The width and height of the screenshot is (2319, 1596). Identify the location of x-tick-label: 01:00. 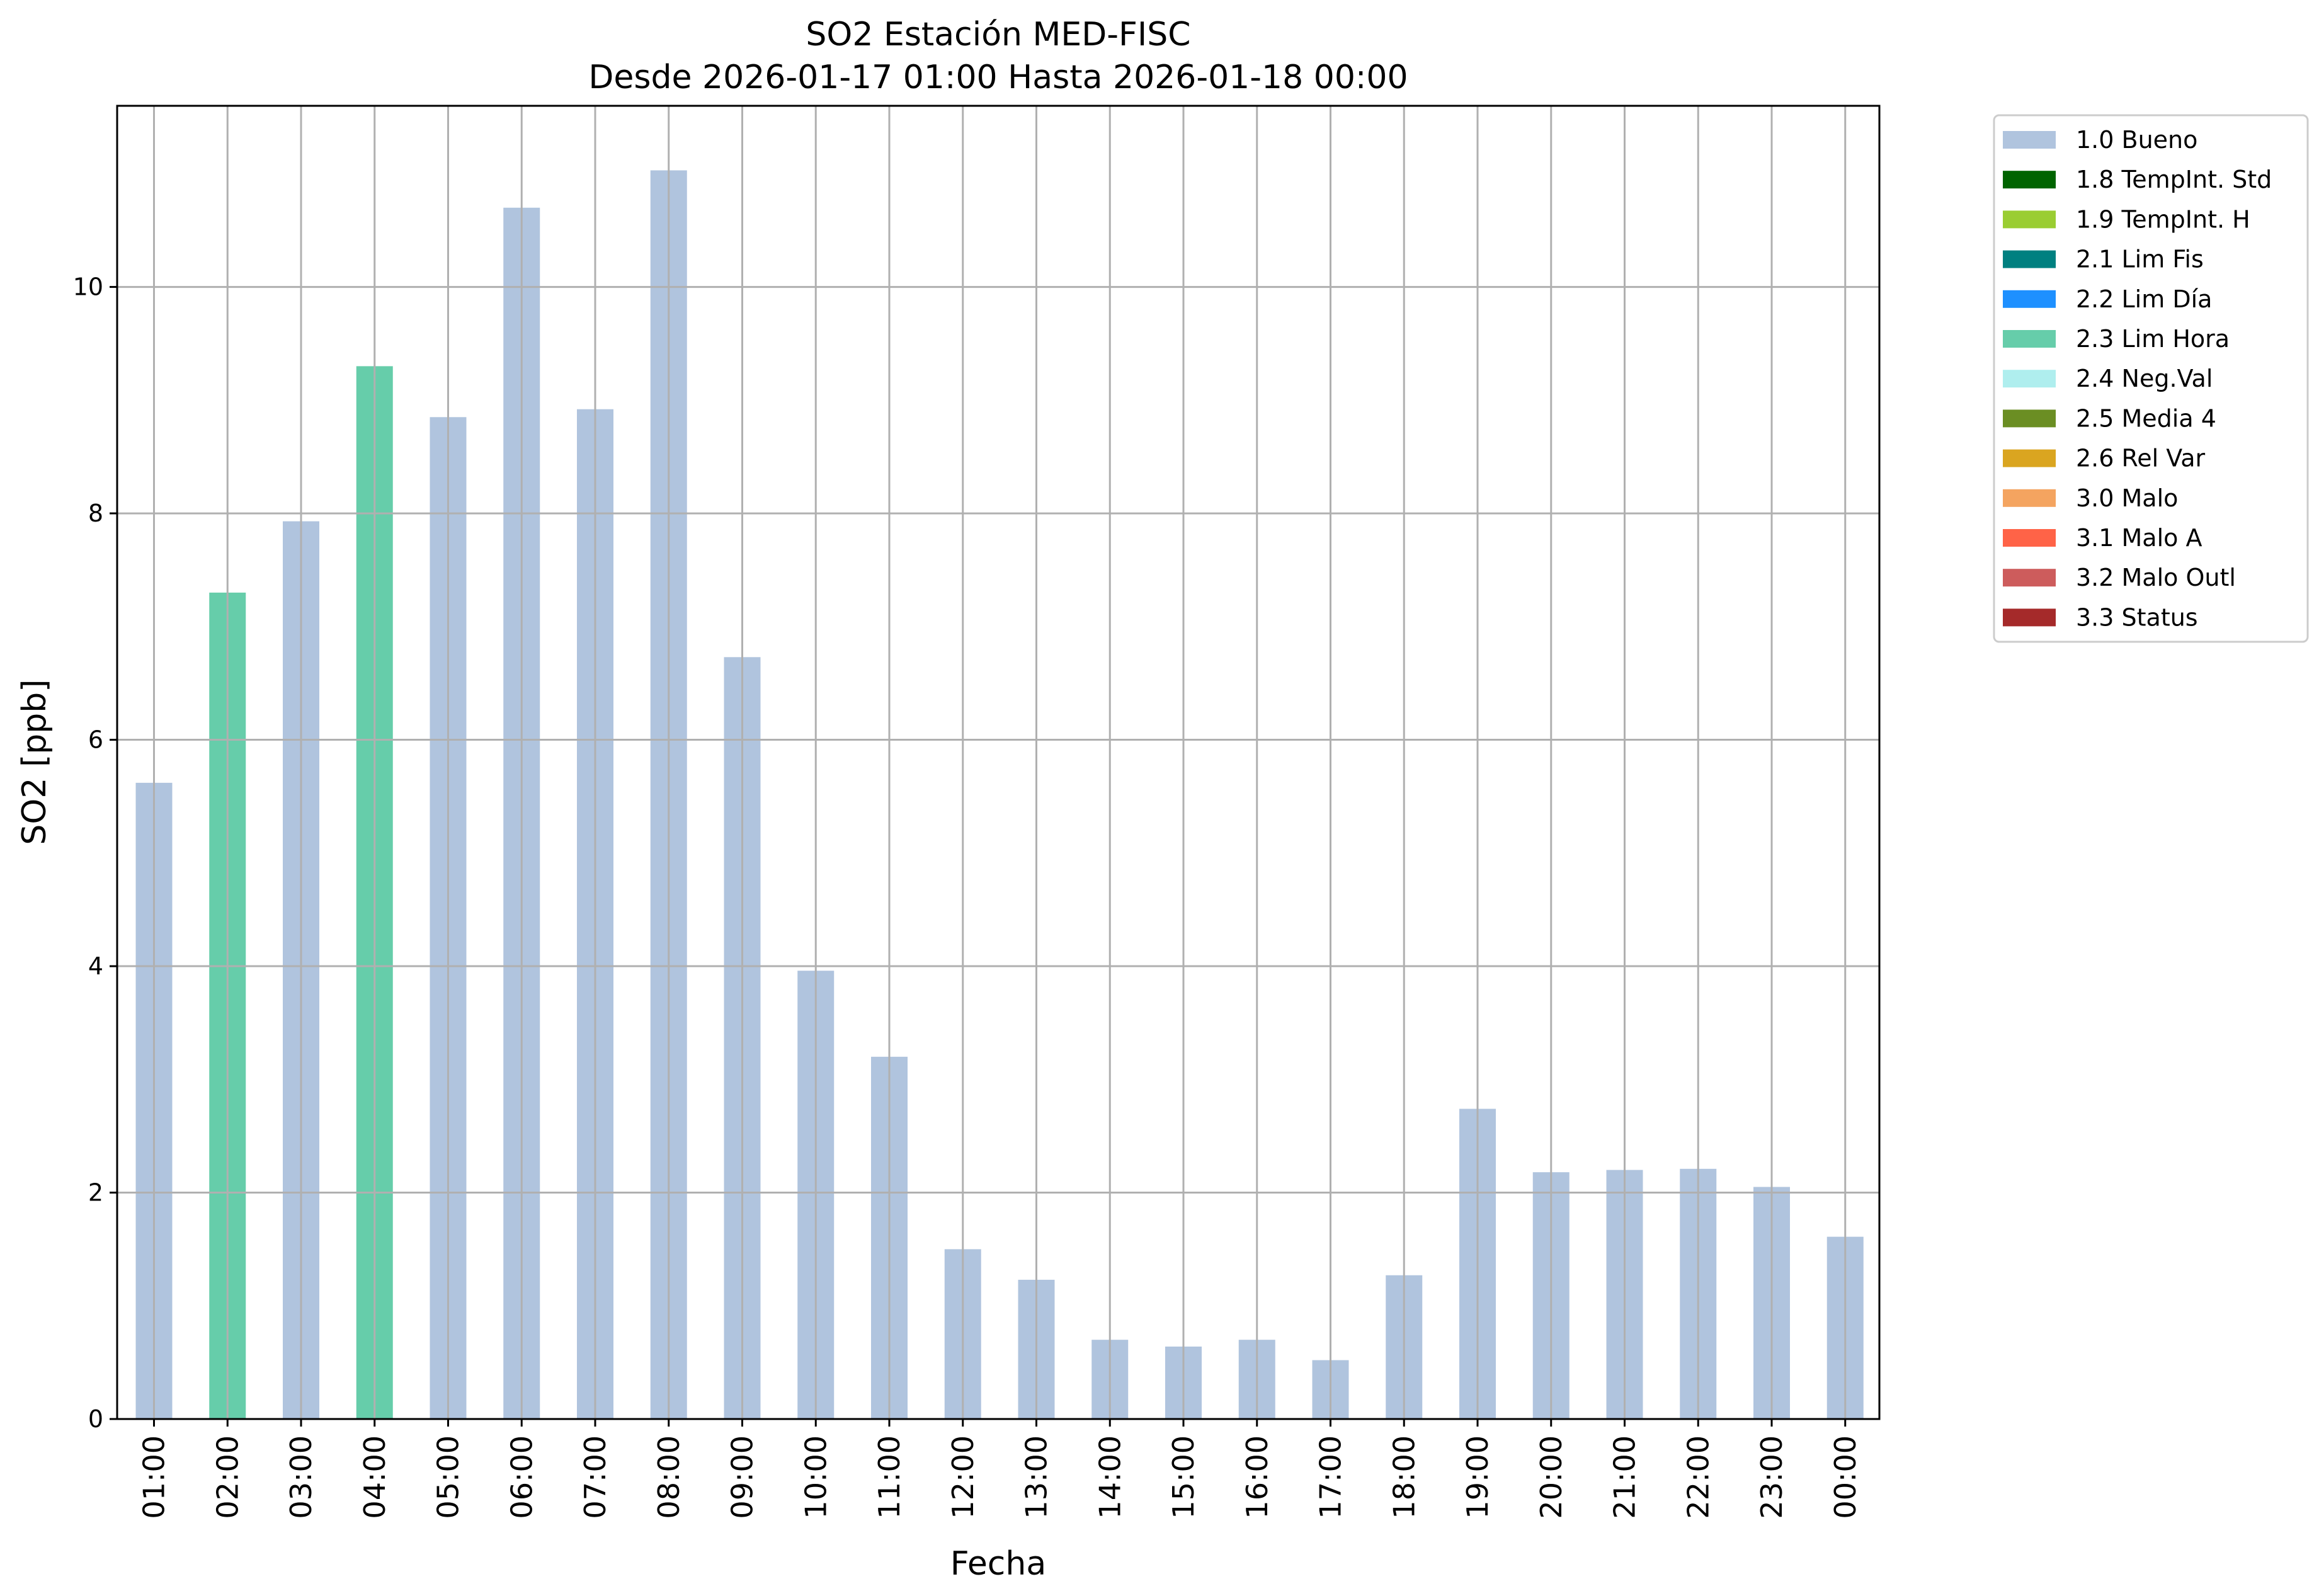
(154, 1477).